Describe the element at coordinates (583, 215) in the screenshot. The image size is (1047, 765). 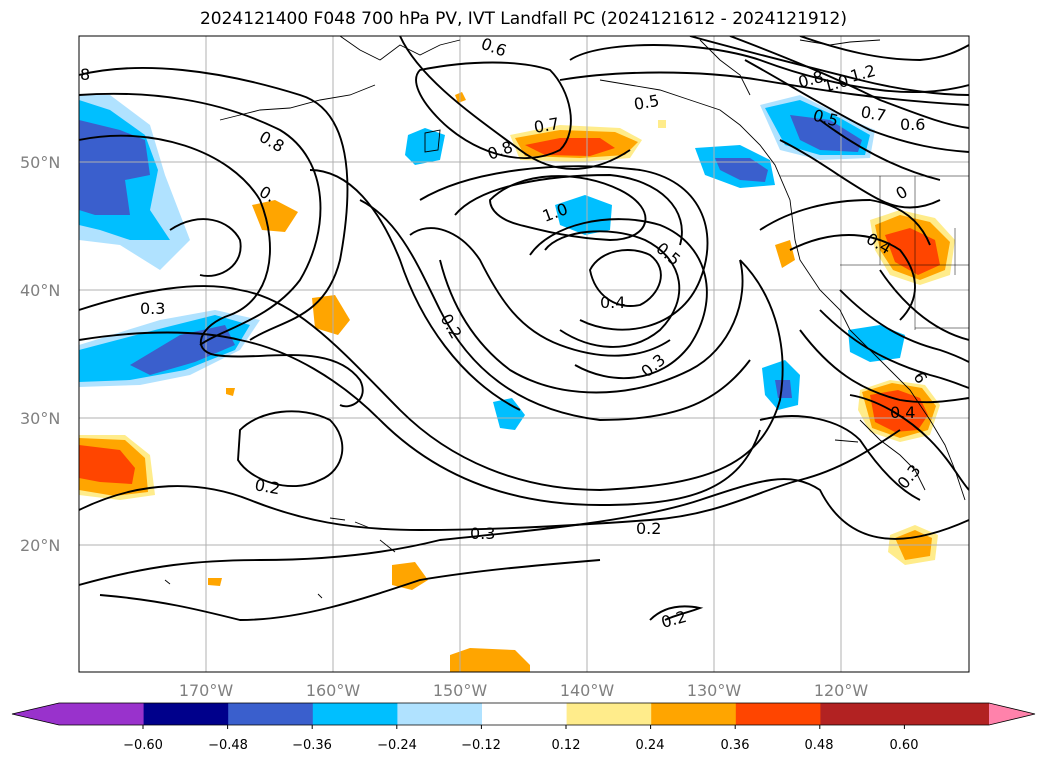
I see `shade-negative-center` at that location.